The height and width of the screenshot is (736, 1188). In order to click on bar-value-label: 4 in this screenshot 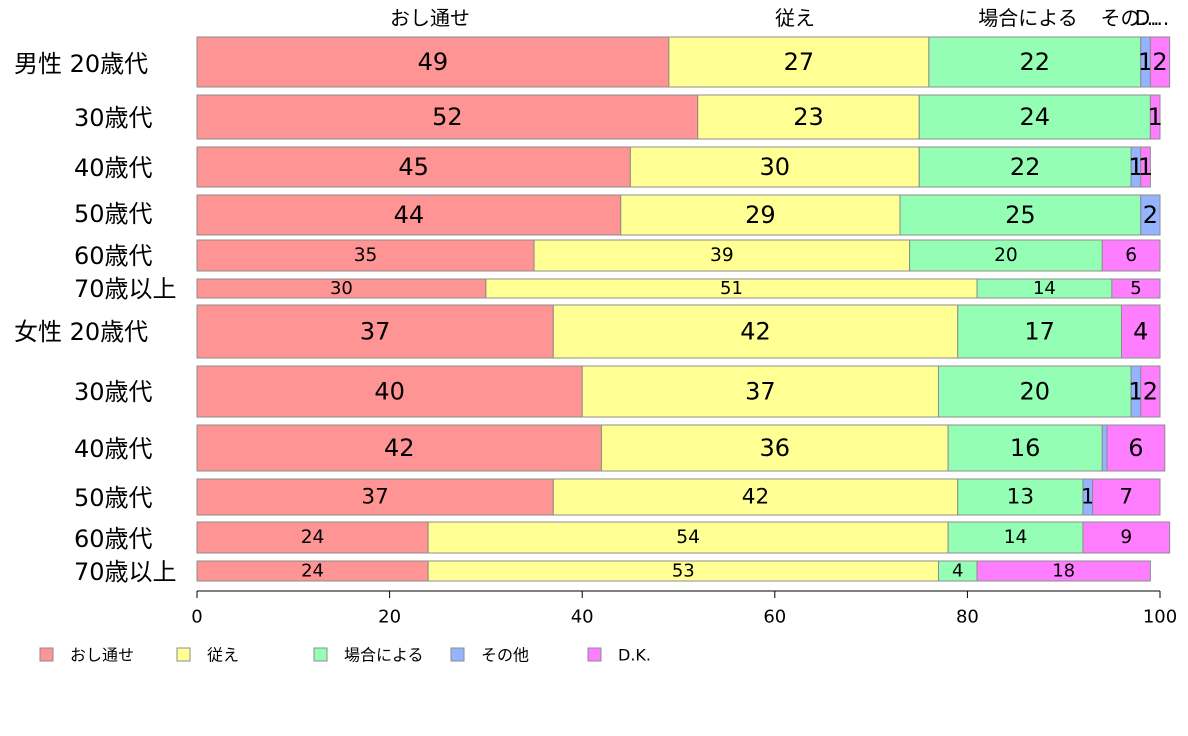, I will do `click(1140, 332)`.